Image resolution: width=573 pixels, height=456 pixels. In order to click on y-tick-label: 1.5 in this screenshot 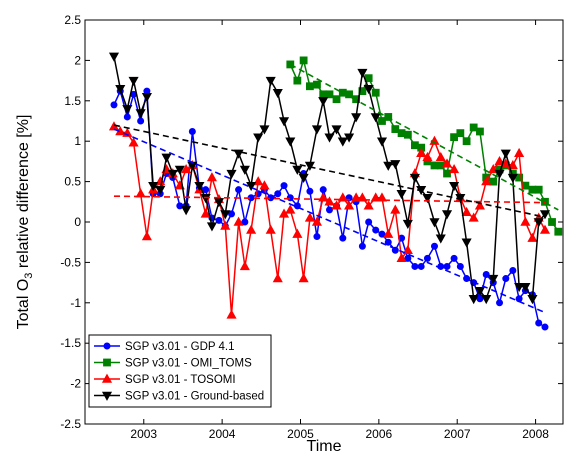, I will do `click(72, 101)`.